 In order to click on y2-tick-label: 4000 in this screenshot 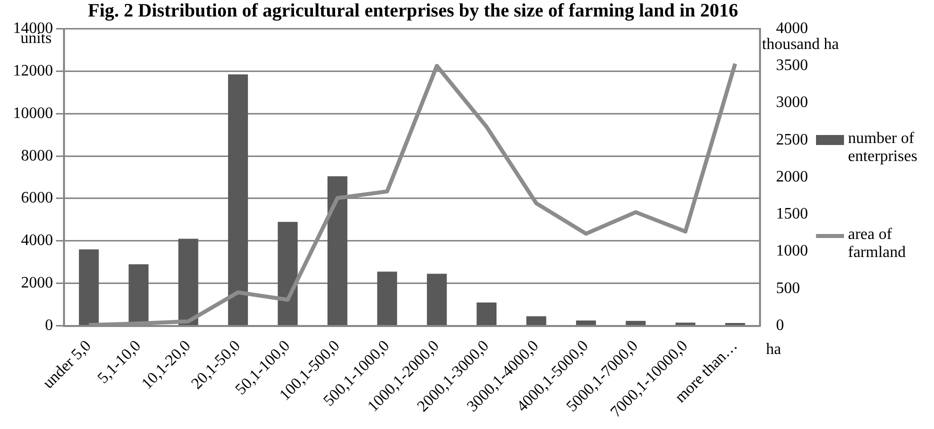, I will do `click(792, 29)`.